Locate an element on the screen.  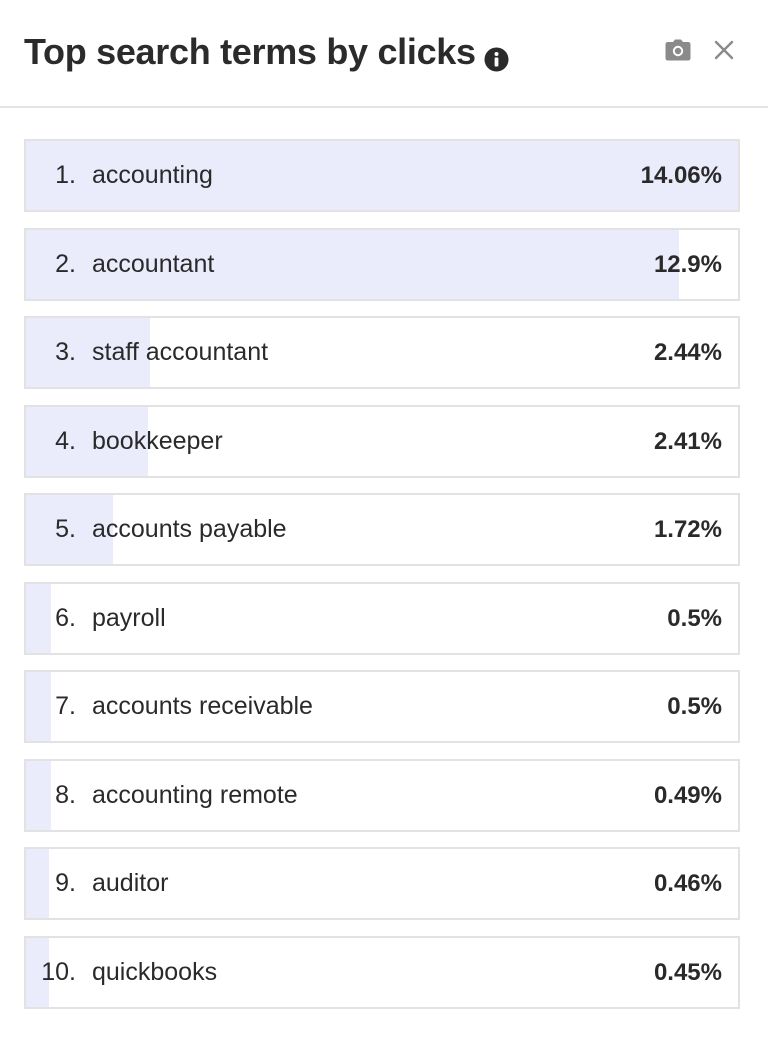
term-rank: 1. is located at coordinates (65, 175).